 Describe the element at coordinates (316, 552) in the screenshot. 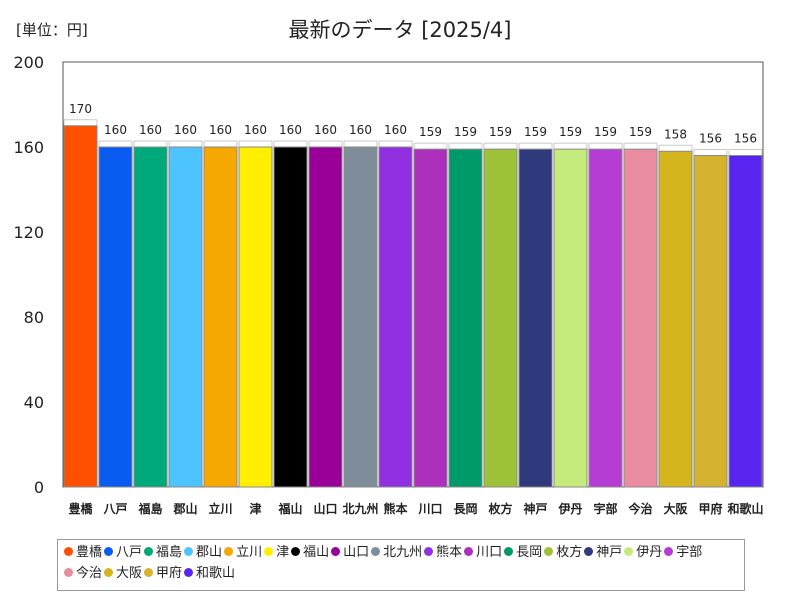

I see `legend-label: 福山` at that location.